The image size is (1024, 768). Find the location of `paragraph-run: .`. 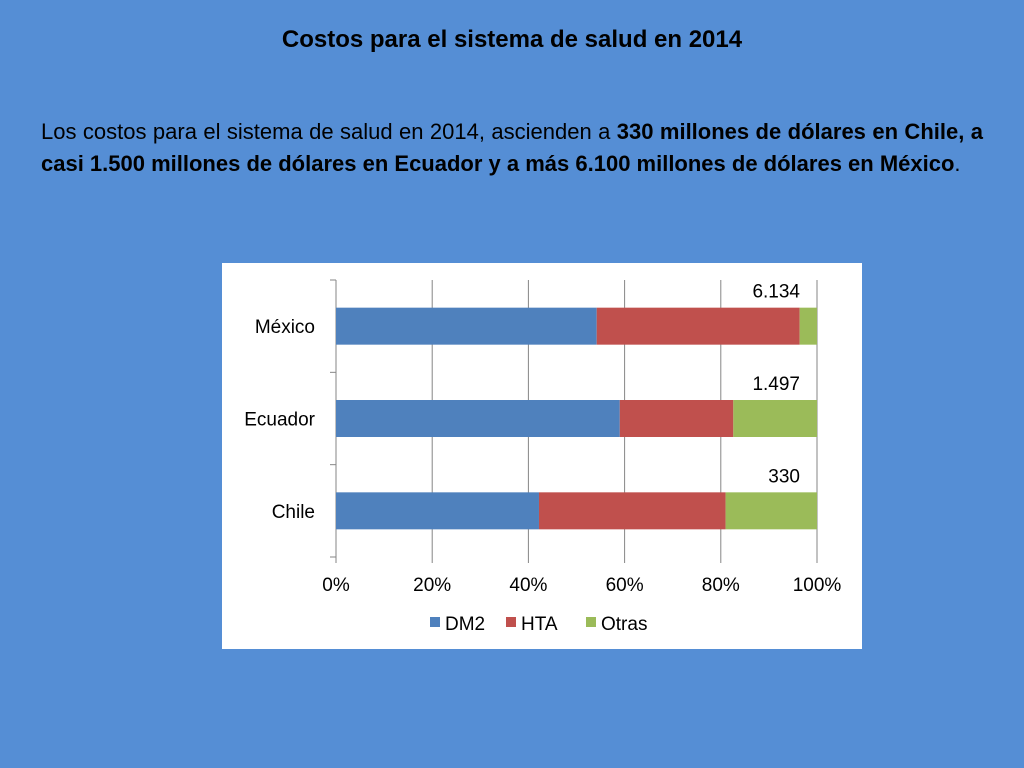

paragraph-run: . is located at coordinates (957, 163).